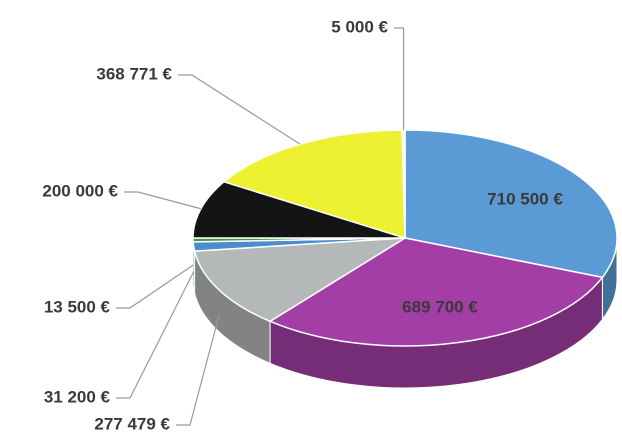 This screenshot has height=435, width=622. I want to click on data-label: 277 479 €, so click(132, 423).